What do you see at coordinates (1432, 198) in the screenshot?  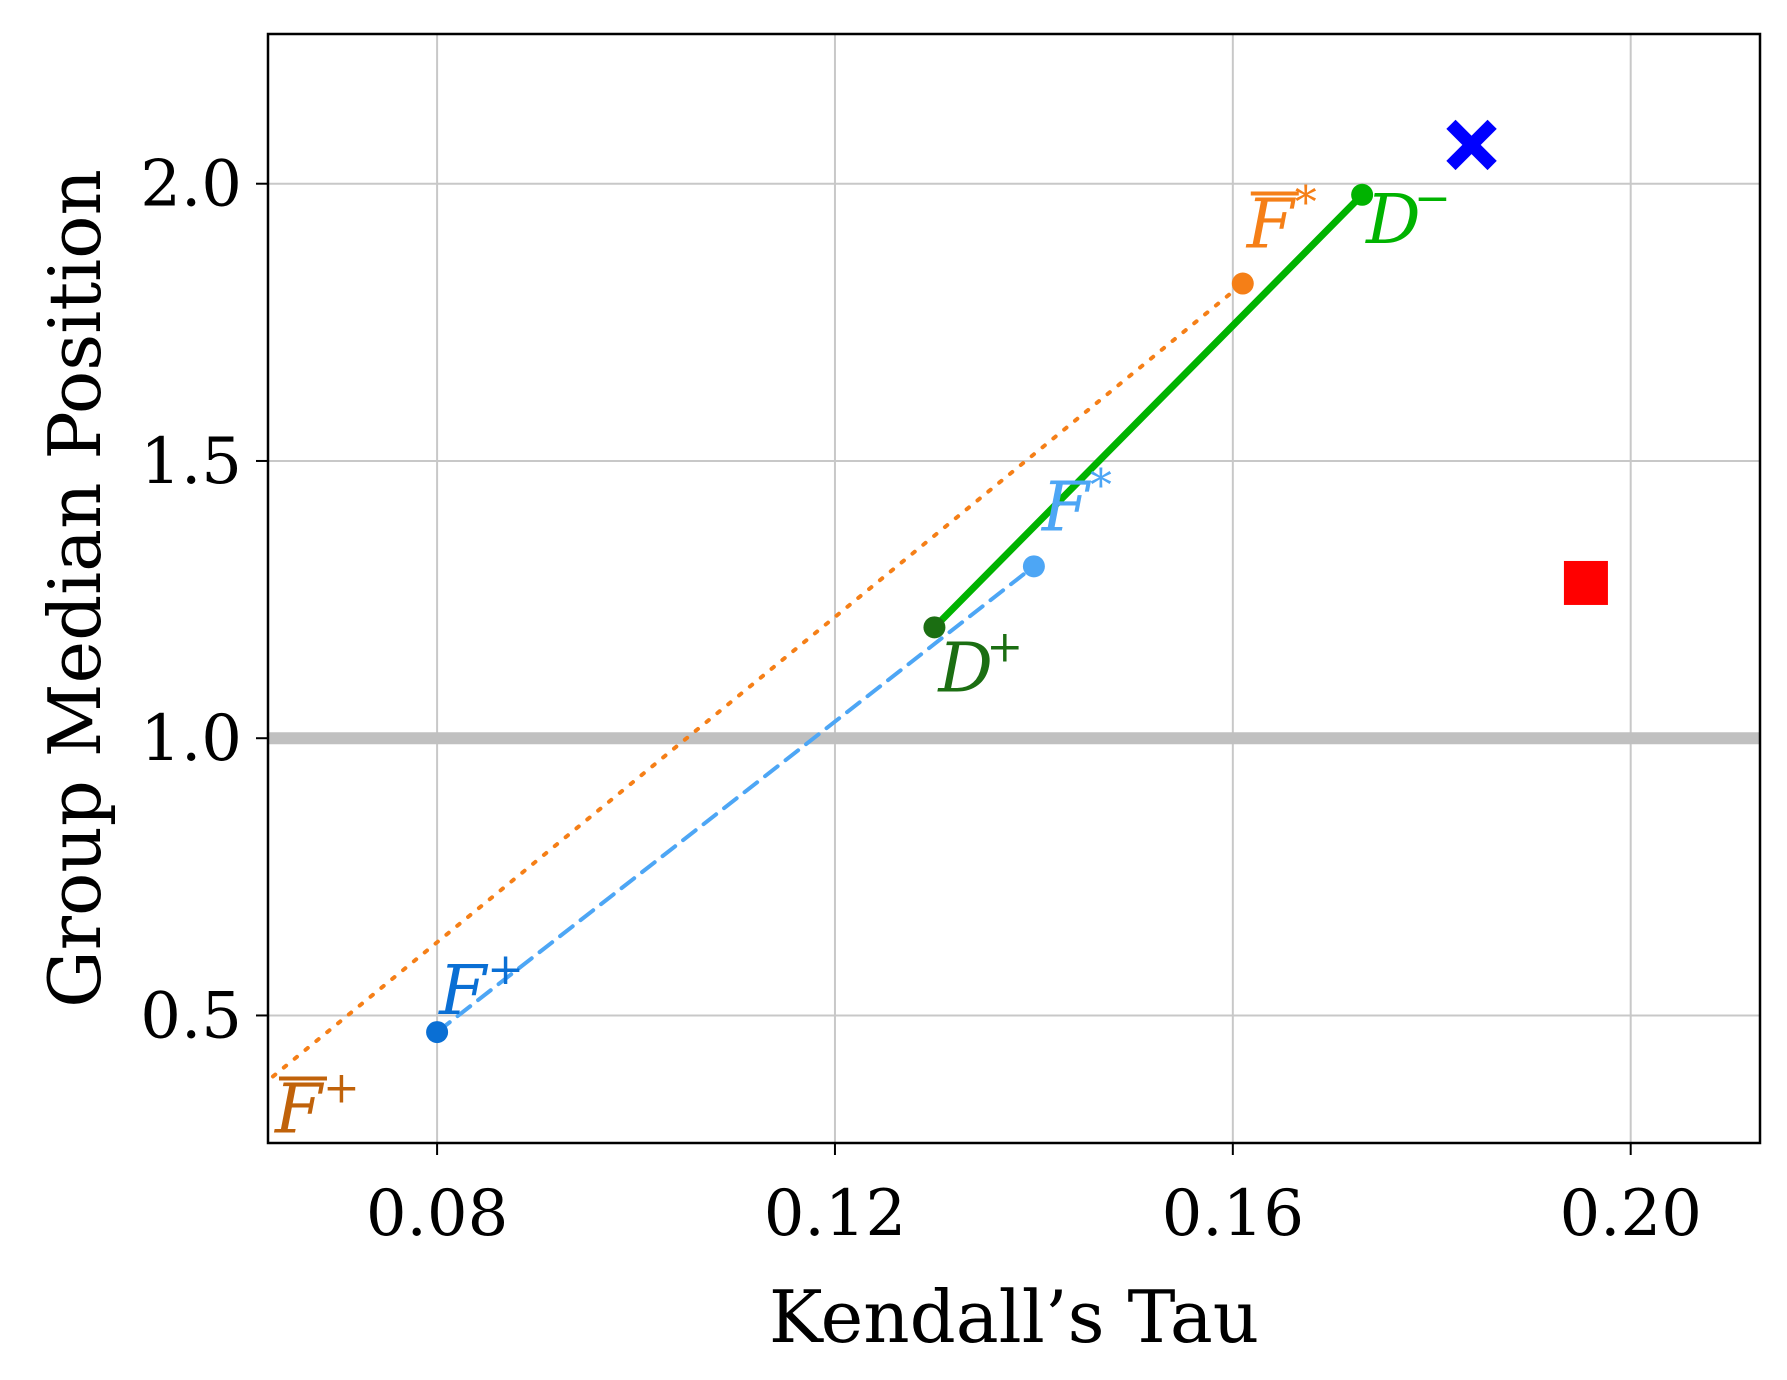 I see `point-label-superscript: −` at bounding box center [1432, 198].